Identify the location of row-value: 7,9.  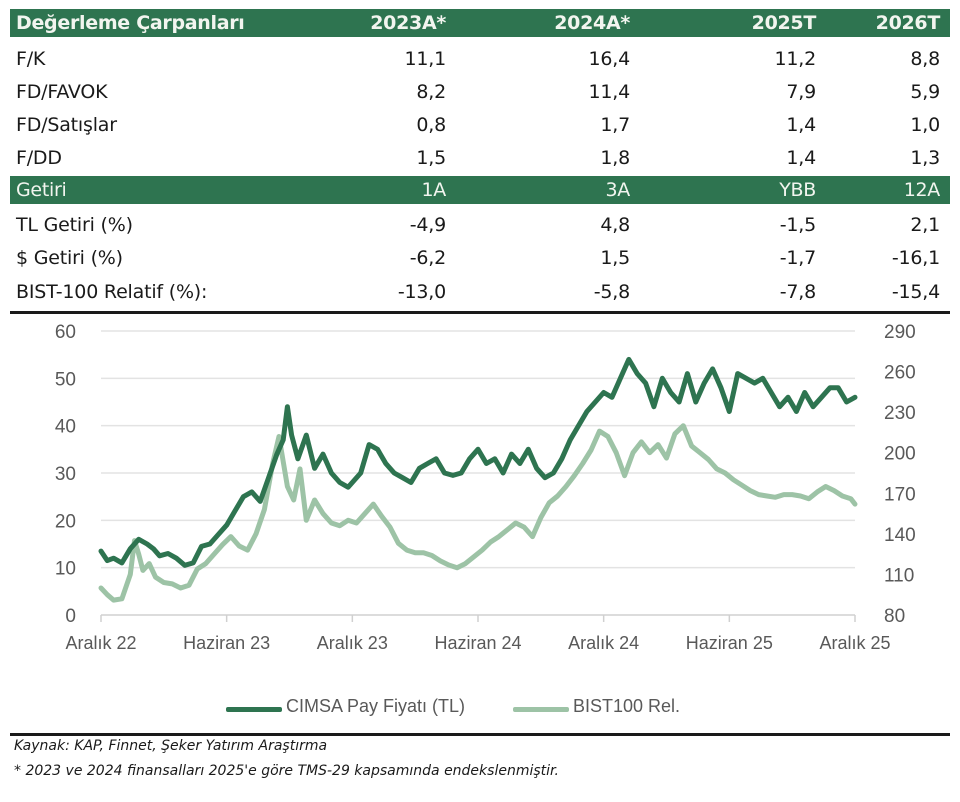
(801, 92).